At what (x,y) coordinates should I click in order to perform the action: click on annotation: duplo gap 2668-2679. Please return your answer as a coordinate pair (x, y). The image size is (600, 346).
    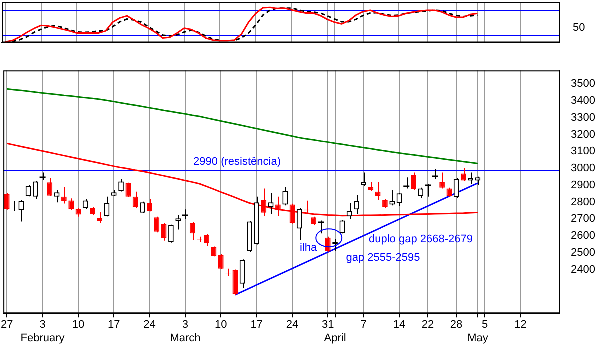
    Looking at the image, I should click on (421, 239).